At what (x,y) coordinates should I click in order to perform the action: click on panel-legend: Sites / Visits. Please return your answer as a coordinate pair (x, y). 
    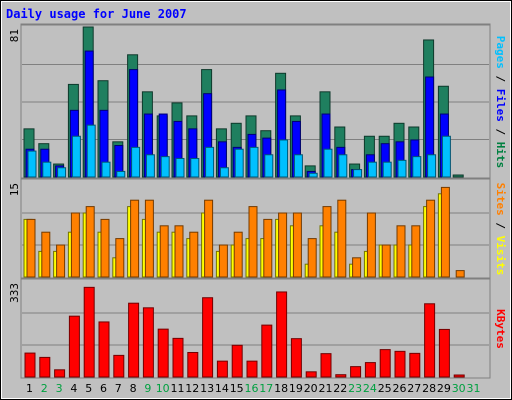
    Looking at the image, I should click on (500, 229).